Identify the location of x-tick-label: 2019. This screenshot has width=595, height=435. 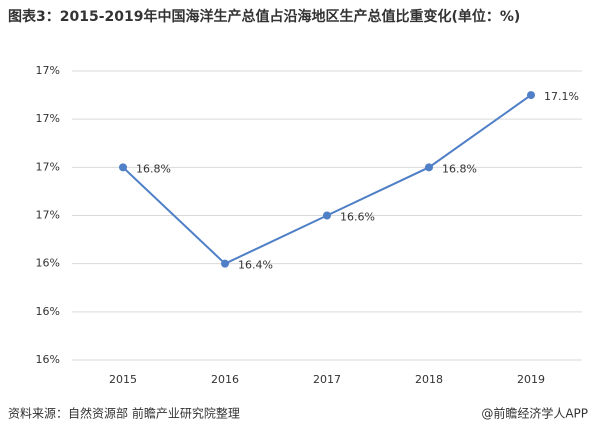
(531, 379).